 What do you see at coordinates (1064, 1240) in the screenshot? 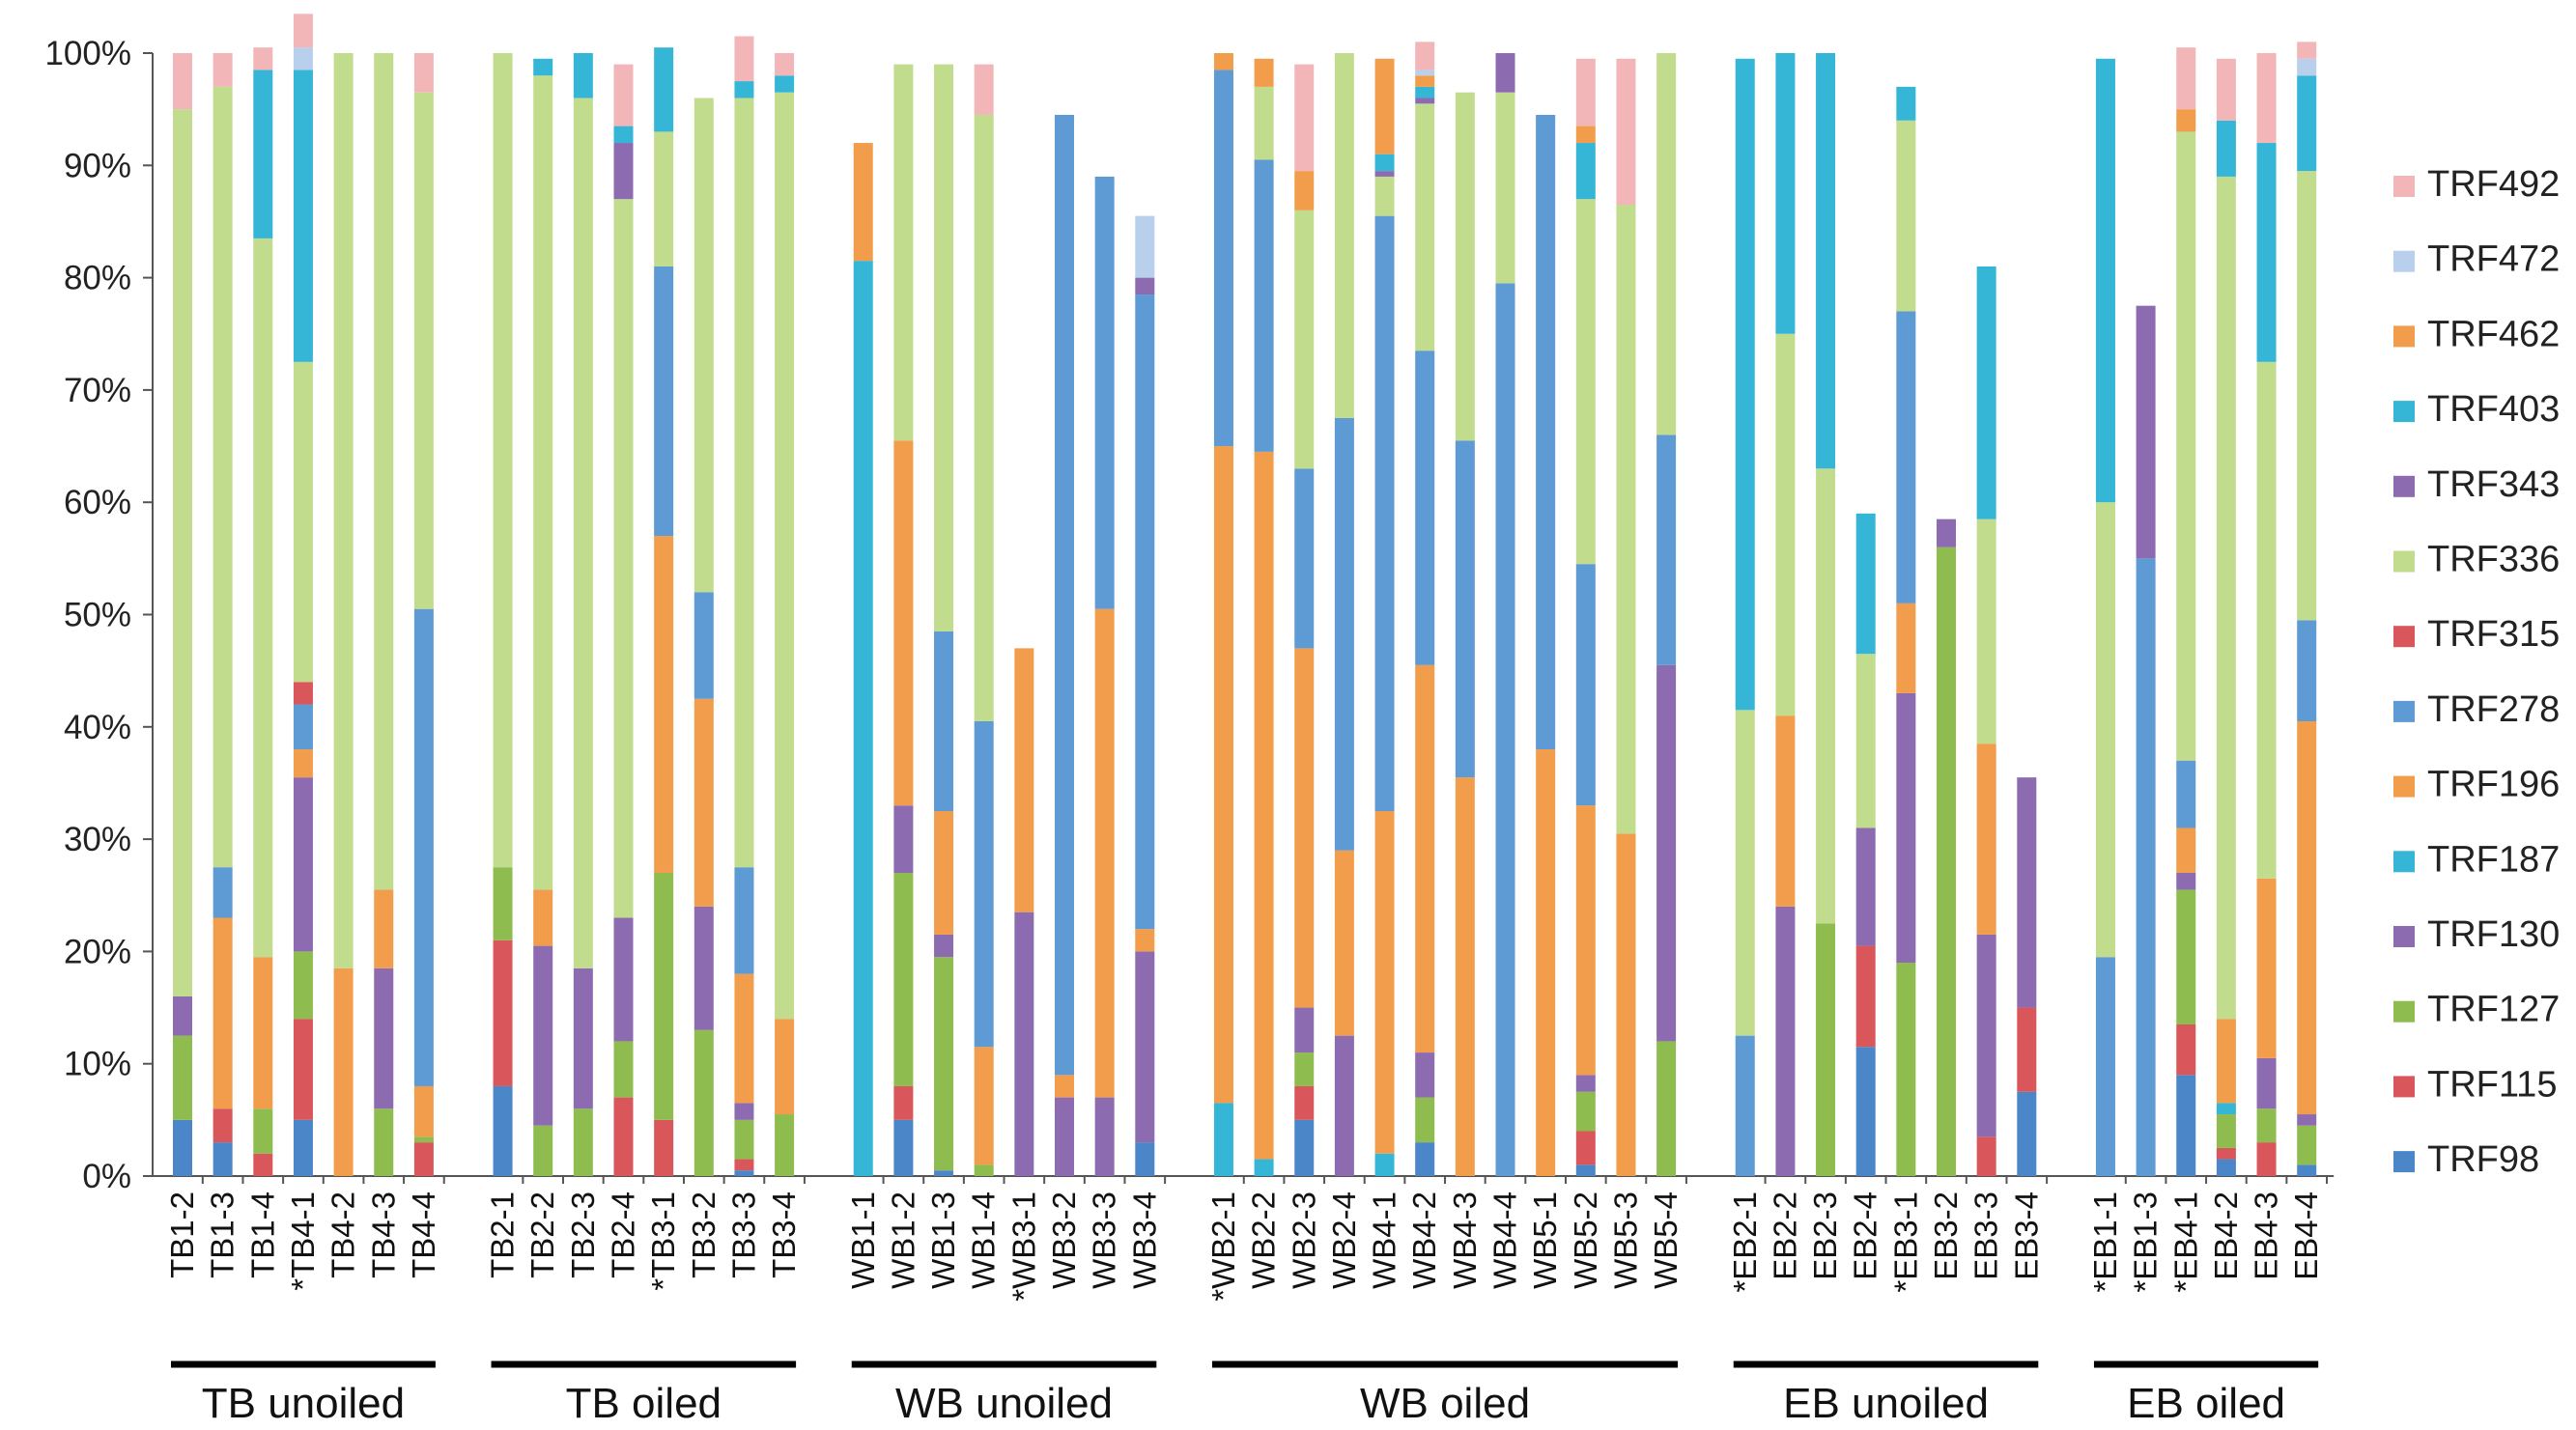
I see `x-tick-label: WB3-2` at bounding box center [1064, 1240].